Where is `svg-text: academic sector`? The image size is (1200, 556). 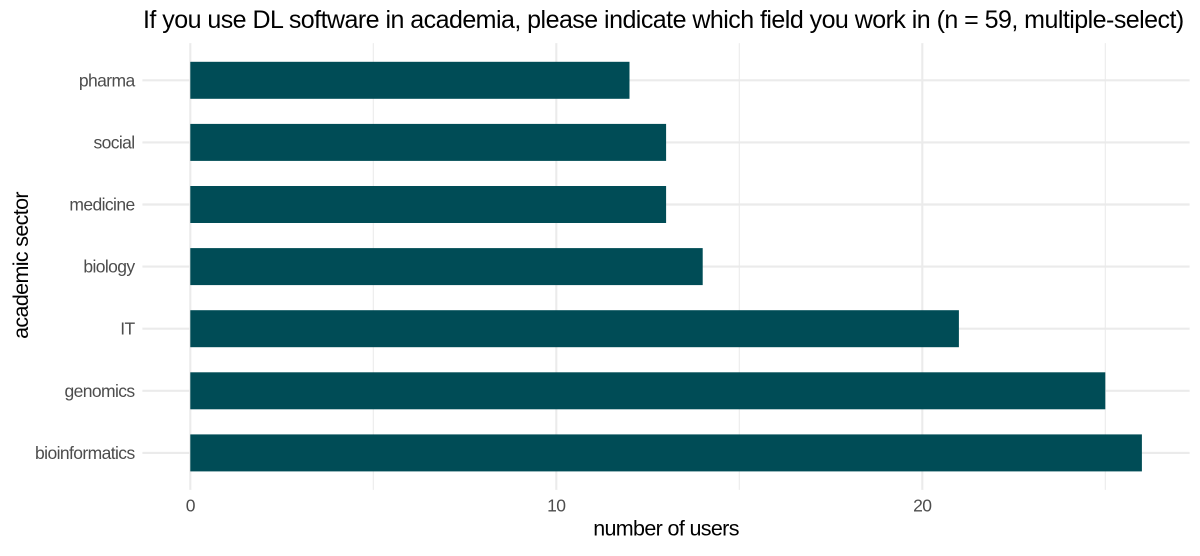
svg-text: academic sector is located at coordinates (21, 265).